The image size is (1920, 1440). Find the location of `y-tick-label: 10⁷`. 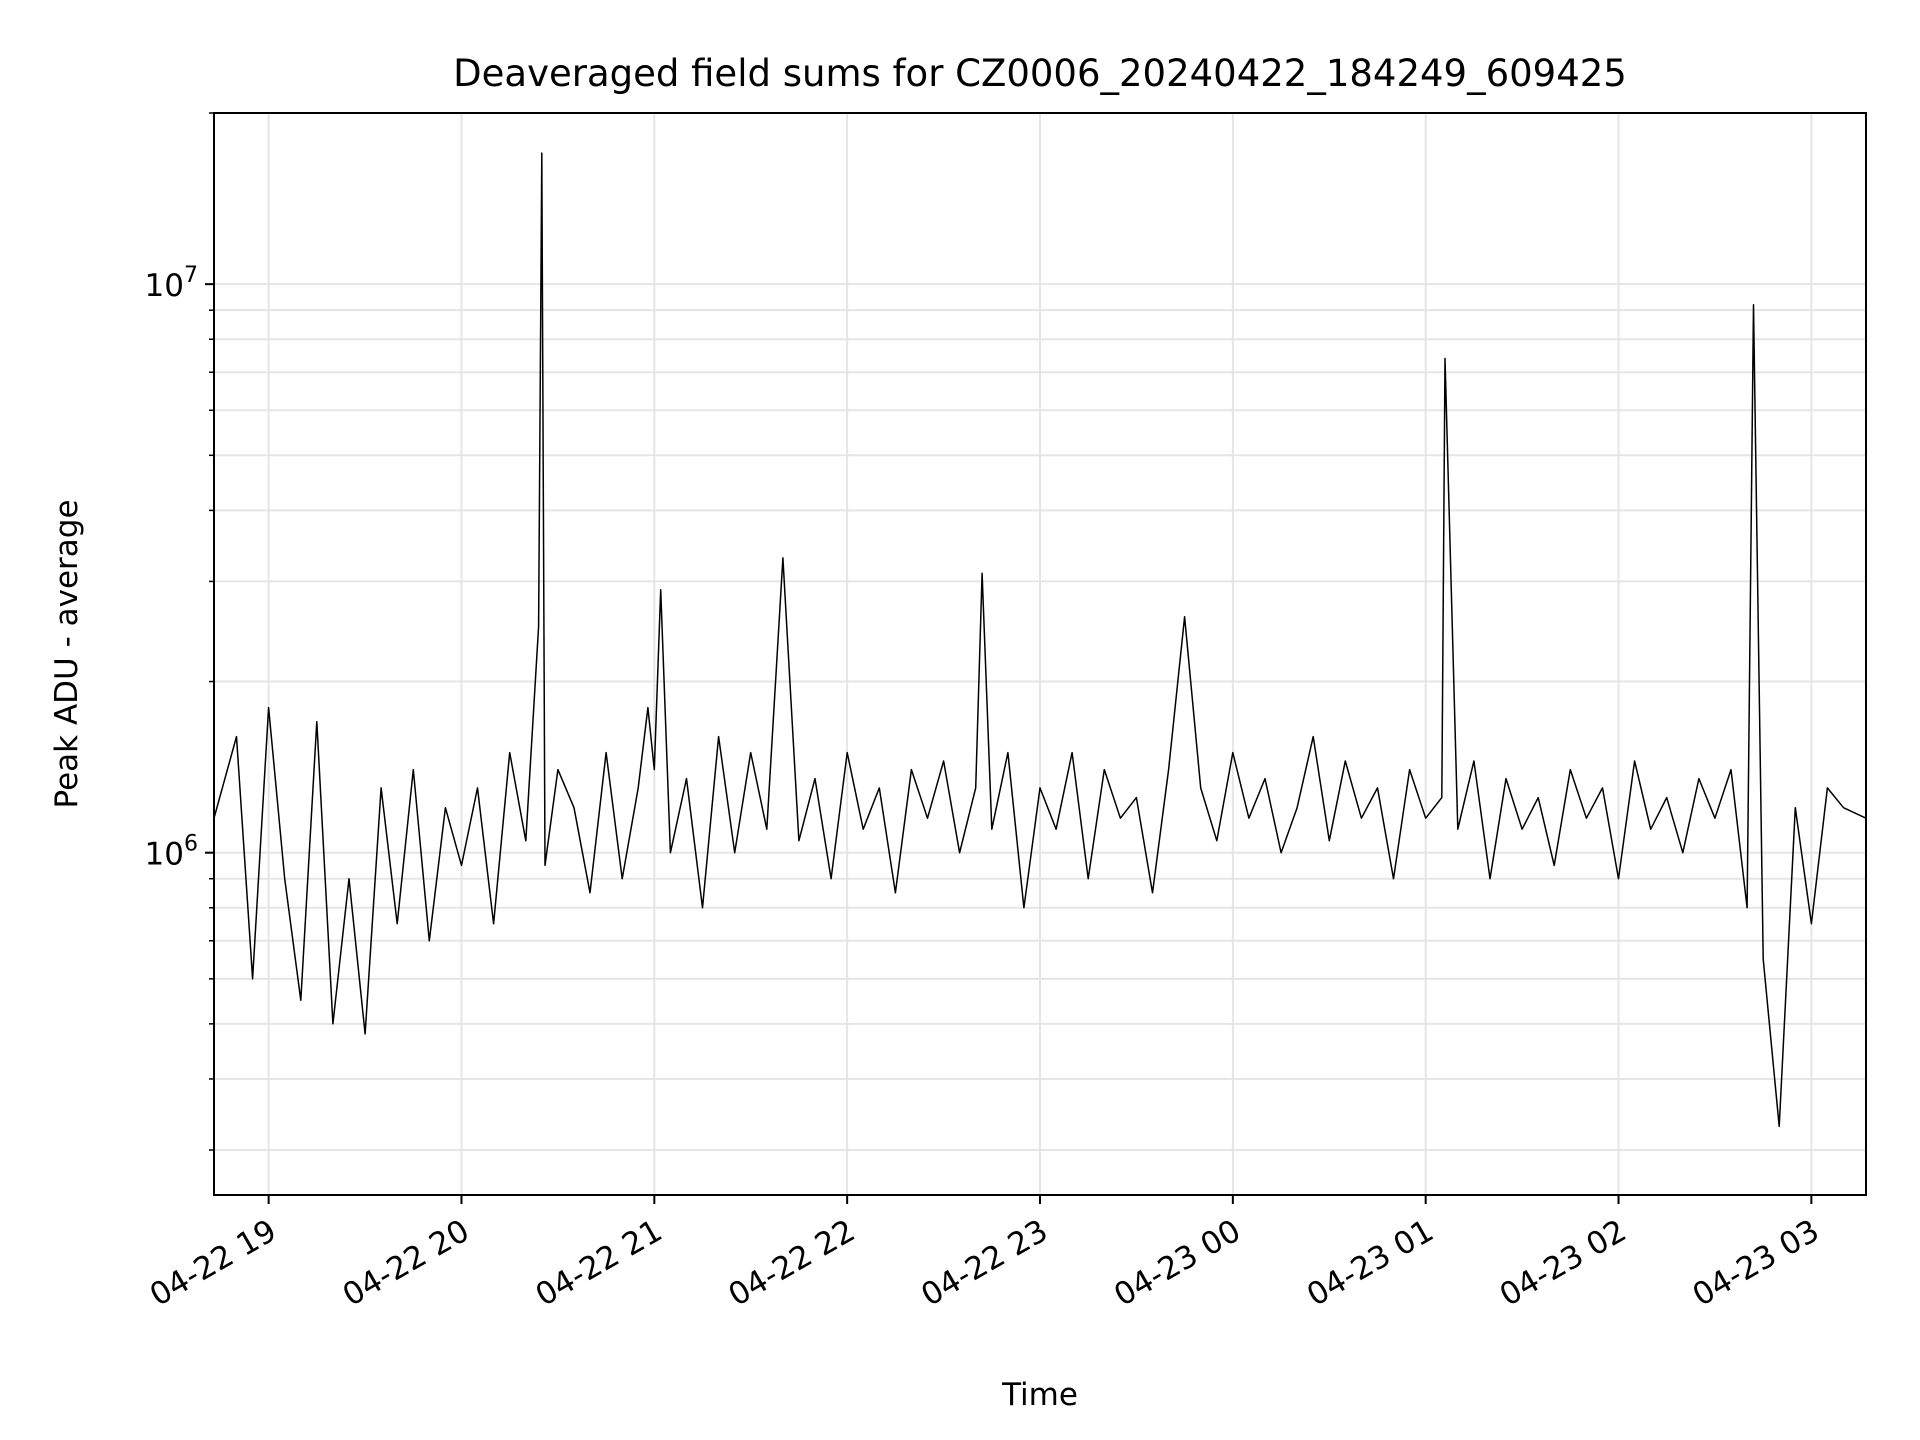

y-tick-label: 10⁷ is located at coordinates (171, 283).